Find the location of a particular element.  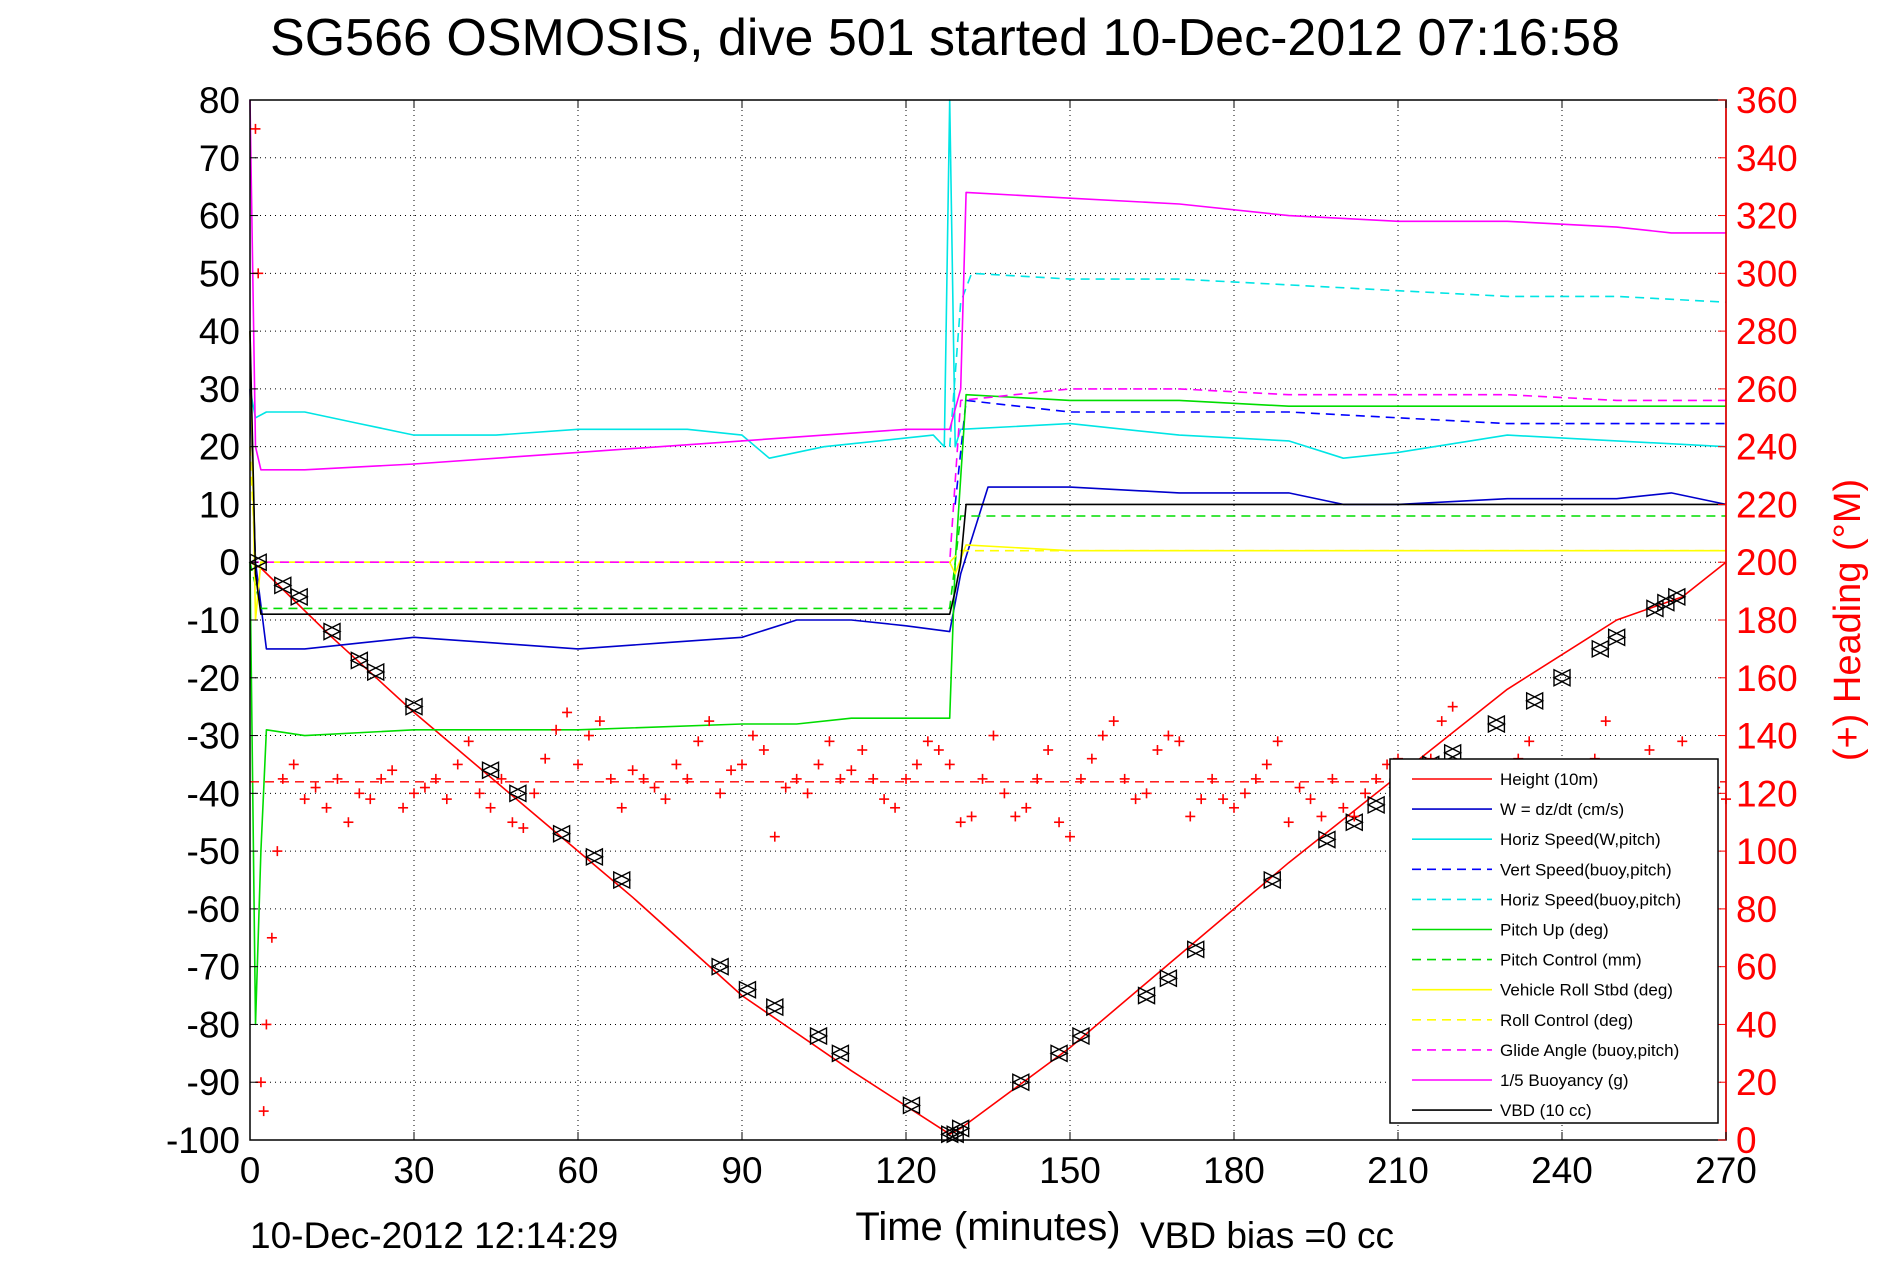

legend-label-7: Pitch Control (mm) is located at coordinates (1571, 960).